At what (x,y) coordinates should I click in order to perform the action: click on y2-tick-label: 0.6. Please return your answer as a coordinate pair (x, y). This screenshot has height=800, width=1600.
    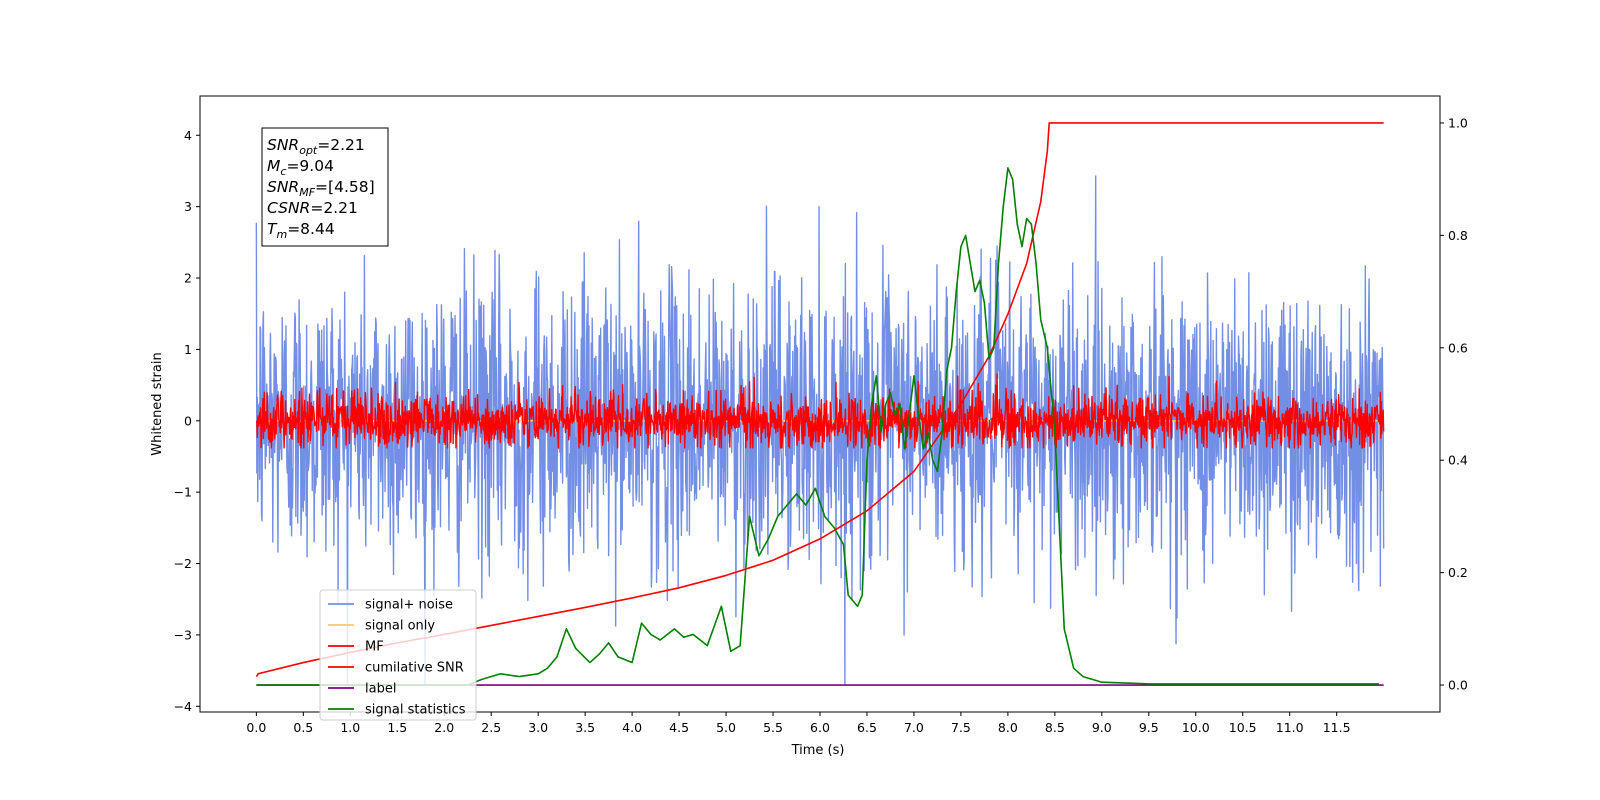
    Looking at the image, I should click on (1458, 347).